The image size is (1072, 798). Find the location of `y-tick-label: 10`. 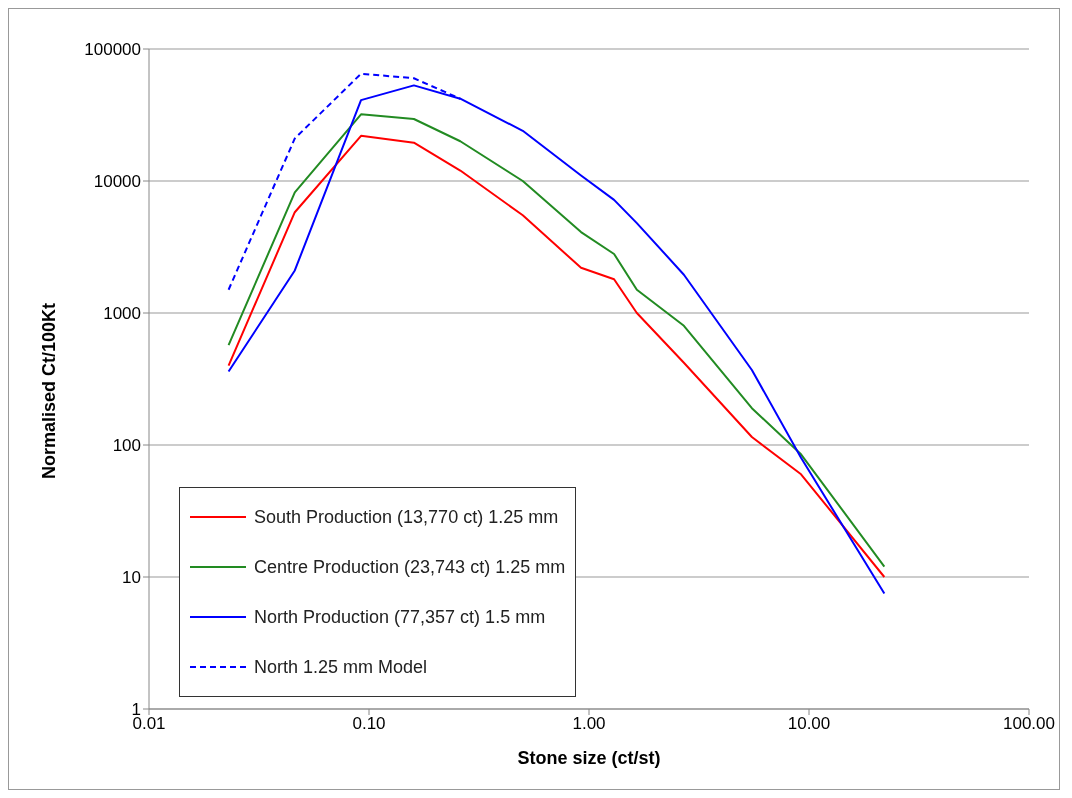

y-tick-label: 10 is located at coordinates (131, 578).